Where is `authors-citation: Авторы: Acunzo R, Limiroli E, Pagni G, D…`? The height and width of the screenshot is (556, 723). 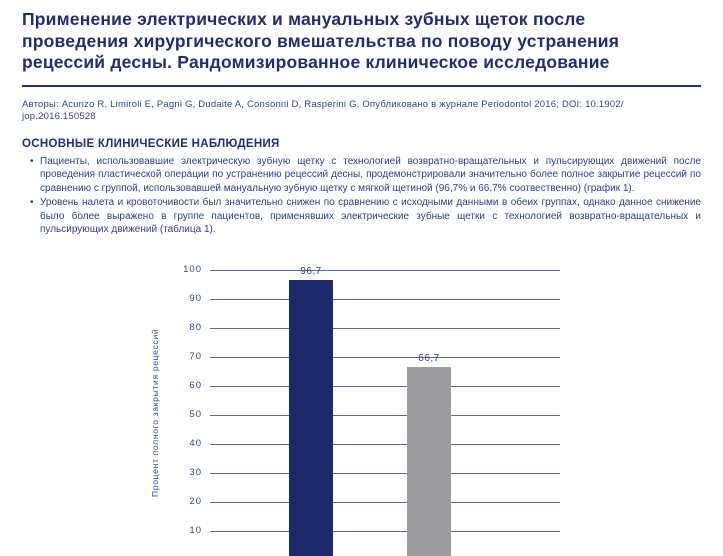
authors-citation: Авторы: Acunzo R, Limiroli E, Pagni G, D… is located at coordinates (352, 111).